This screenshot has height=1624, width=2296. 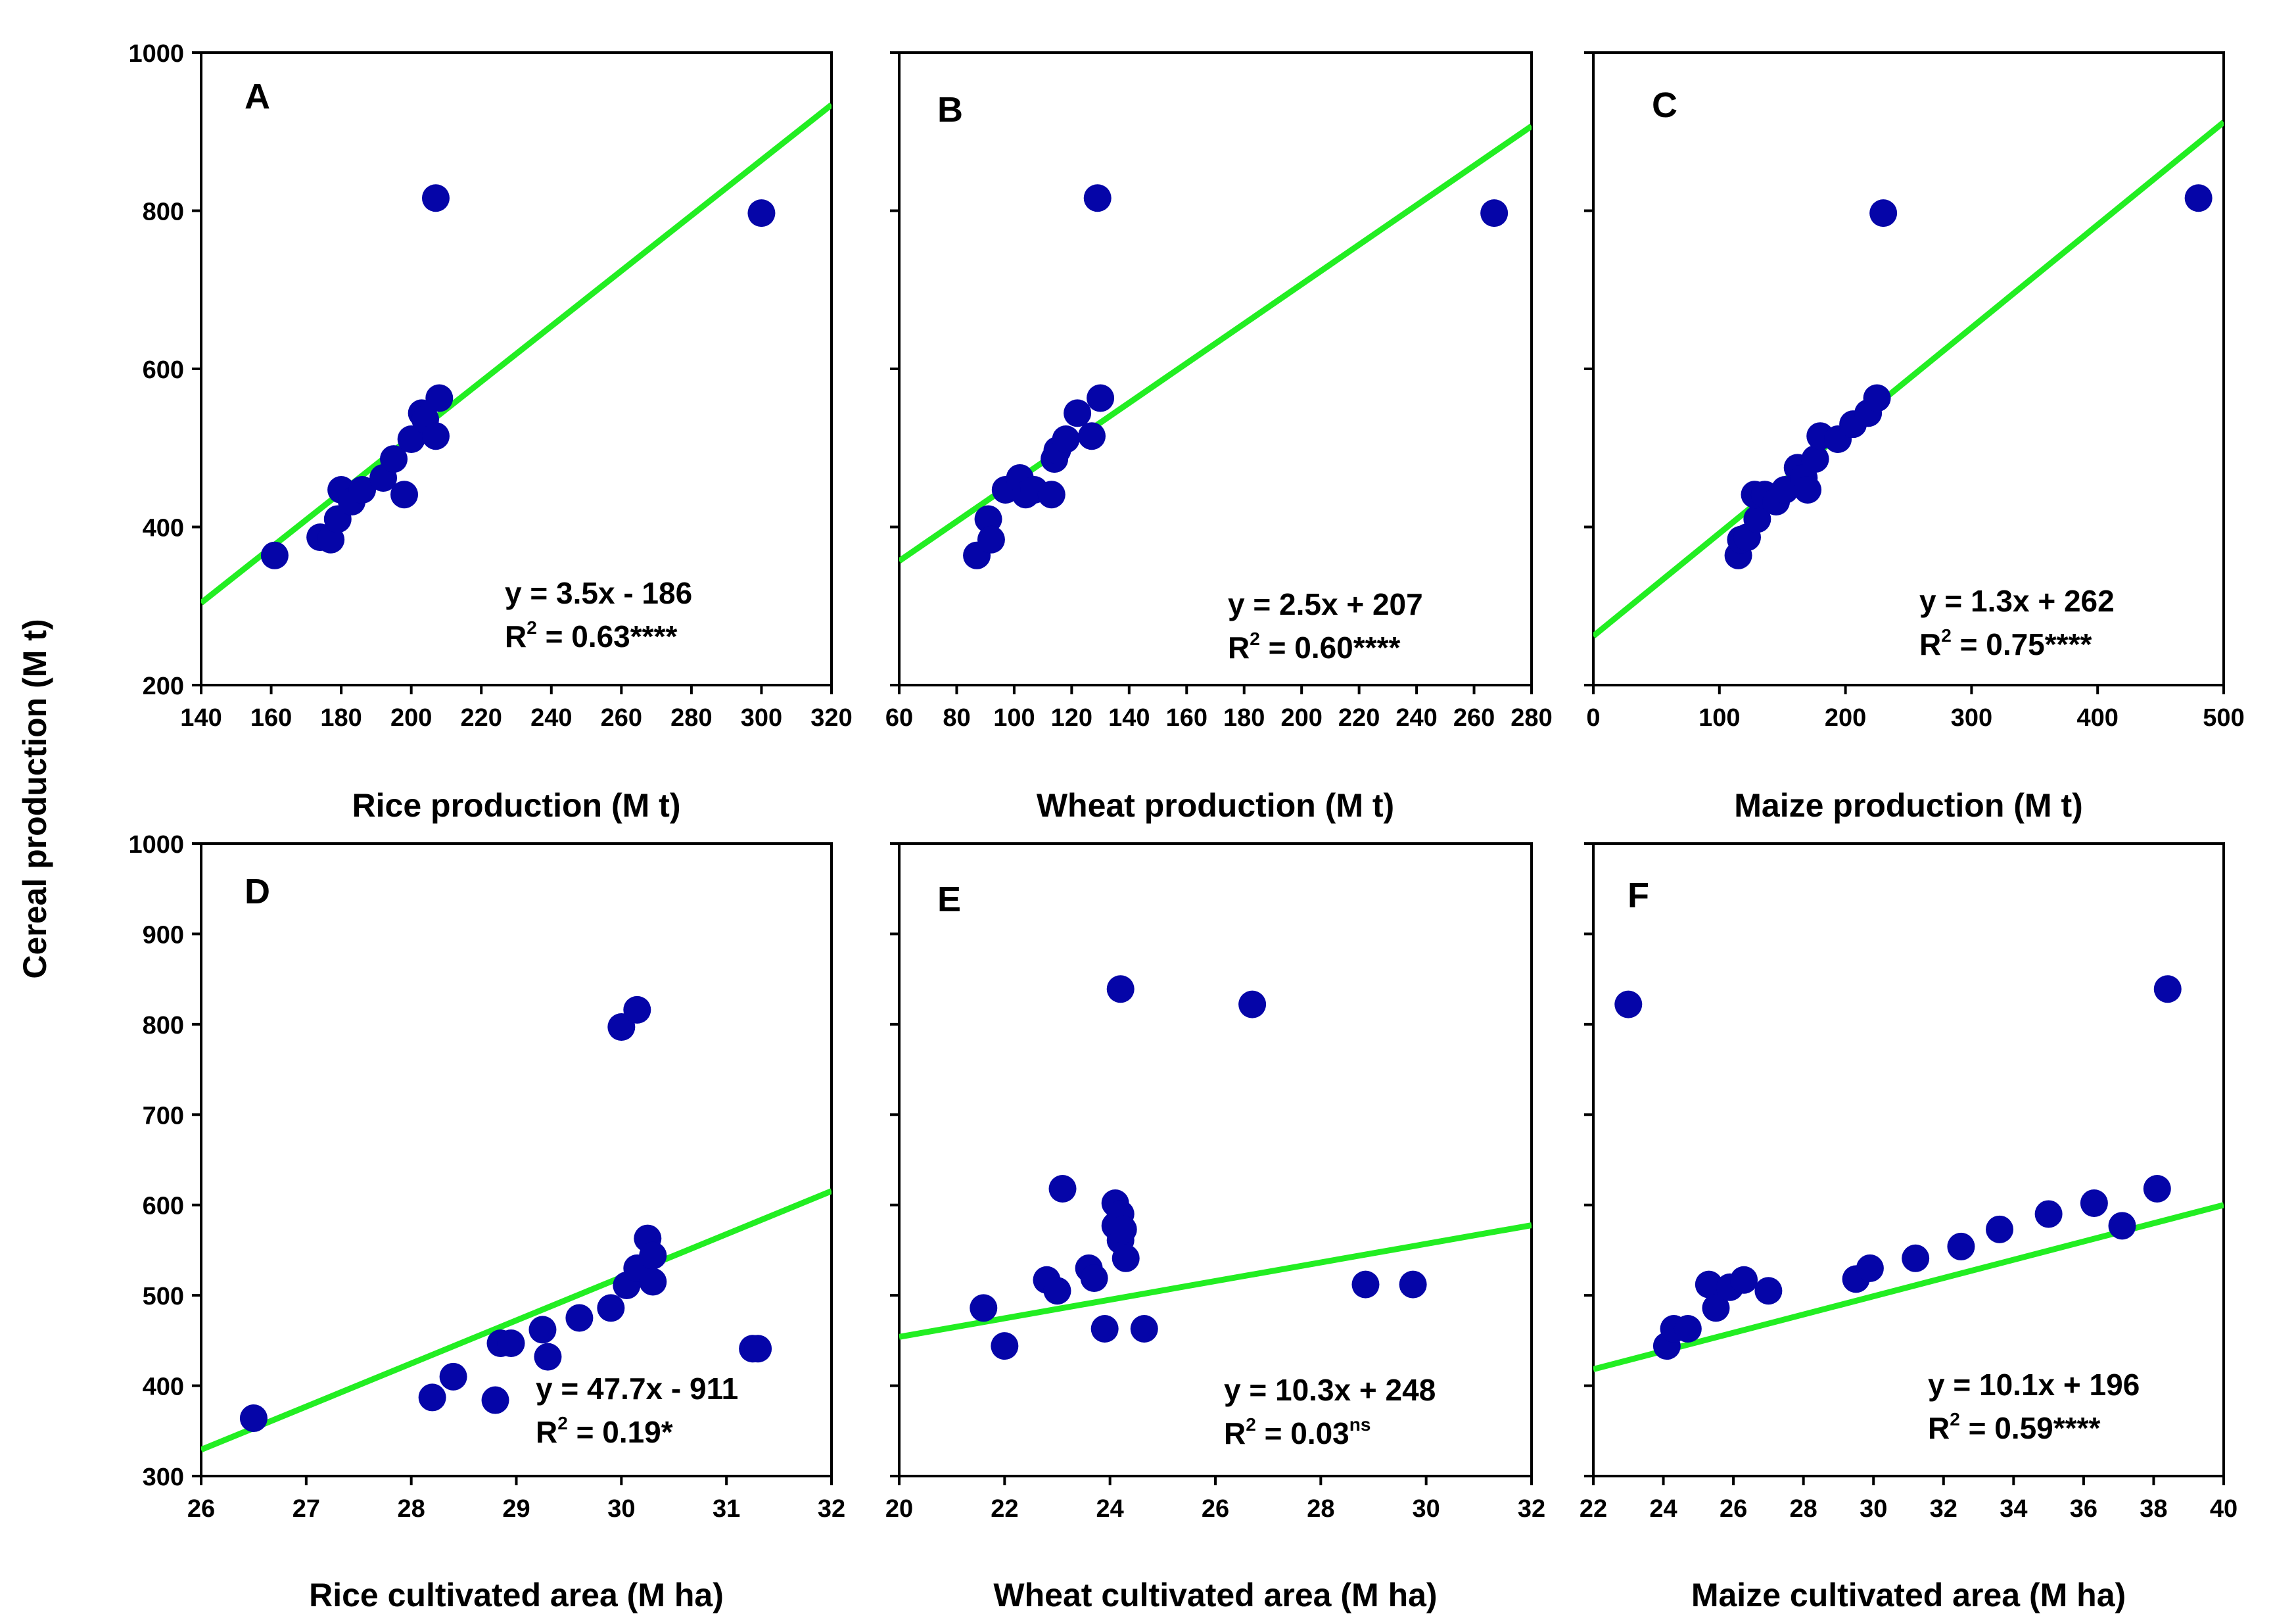 What do you see at coordinates (163, 935) in the screenshot?
I see `y-tick-label: 900` at bounding box center [163, 935].